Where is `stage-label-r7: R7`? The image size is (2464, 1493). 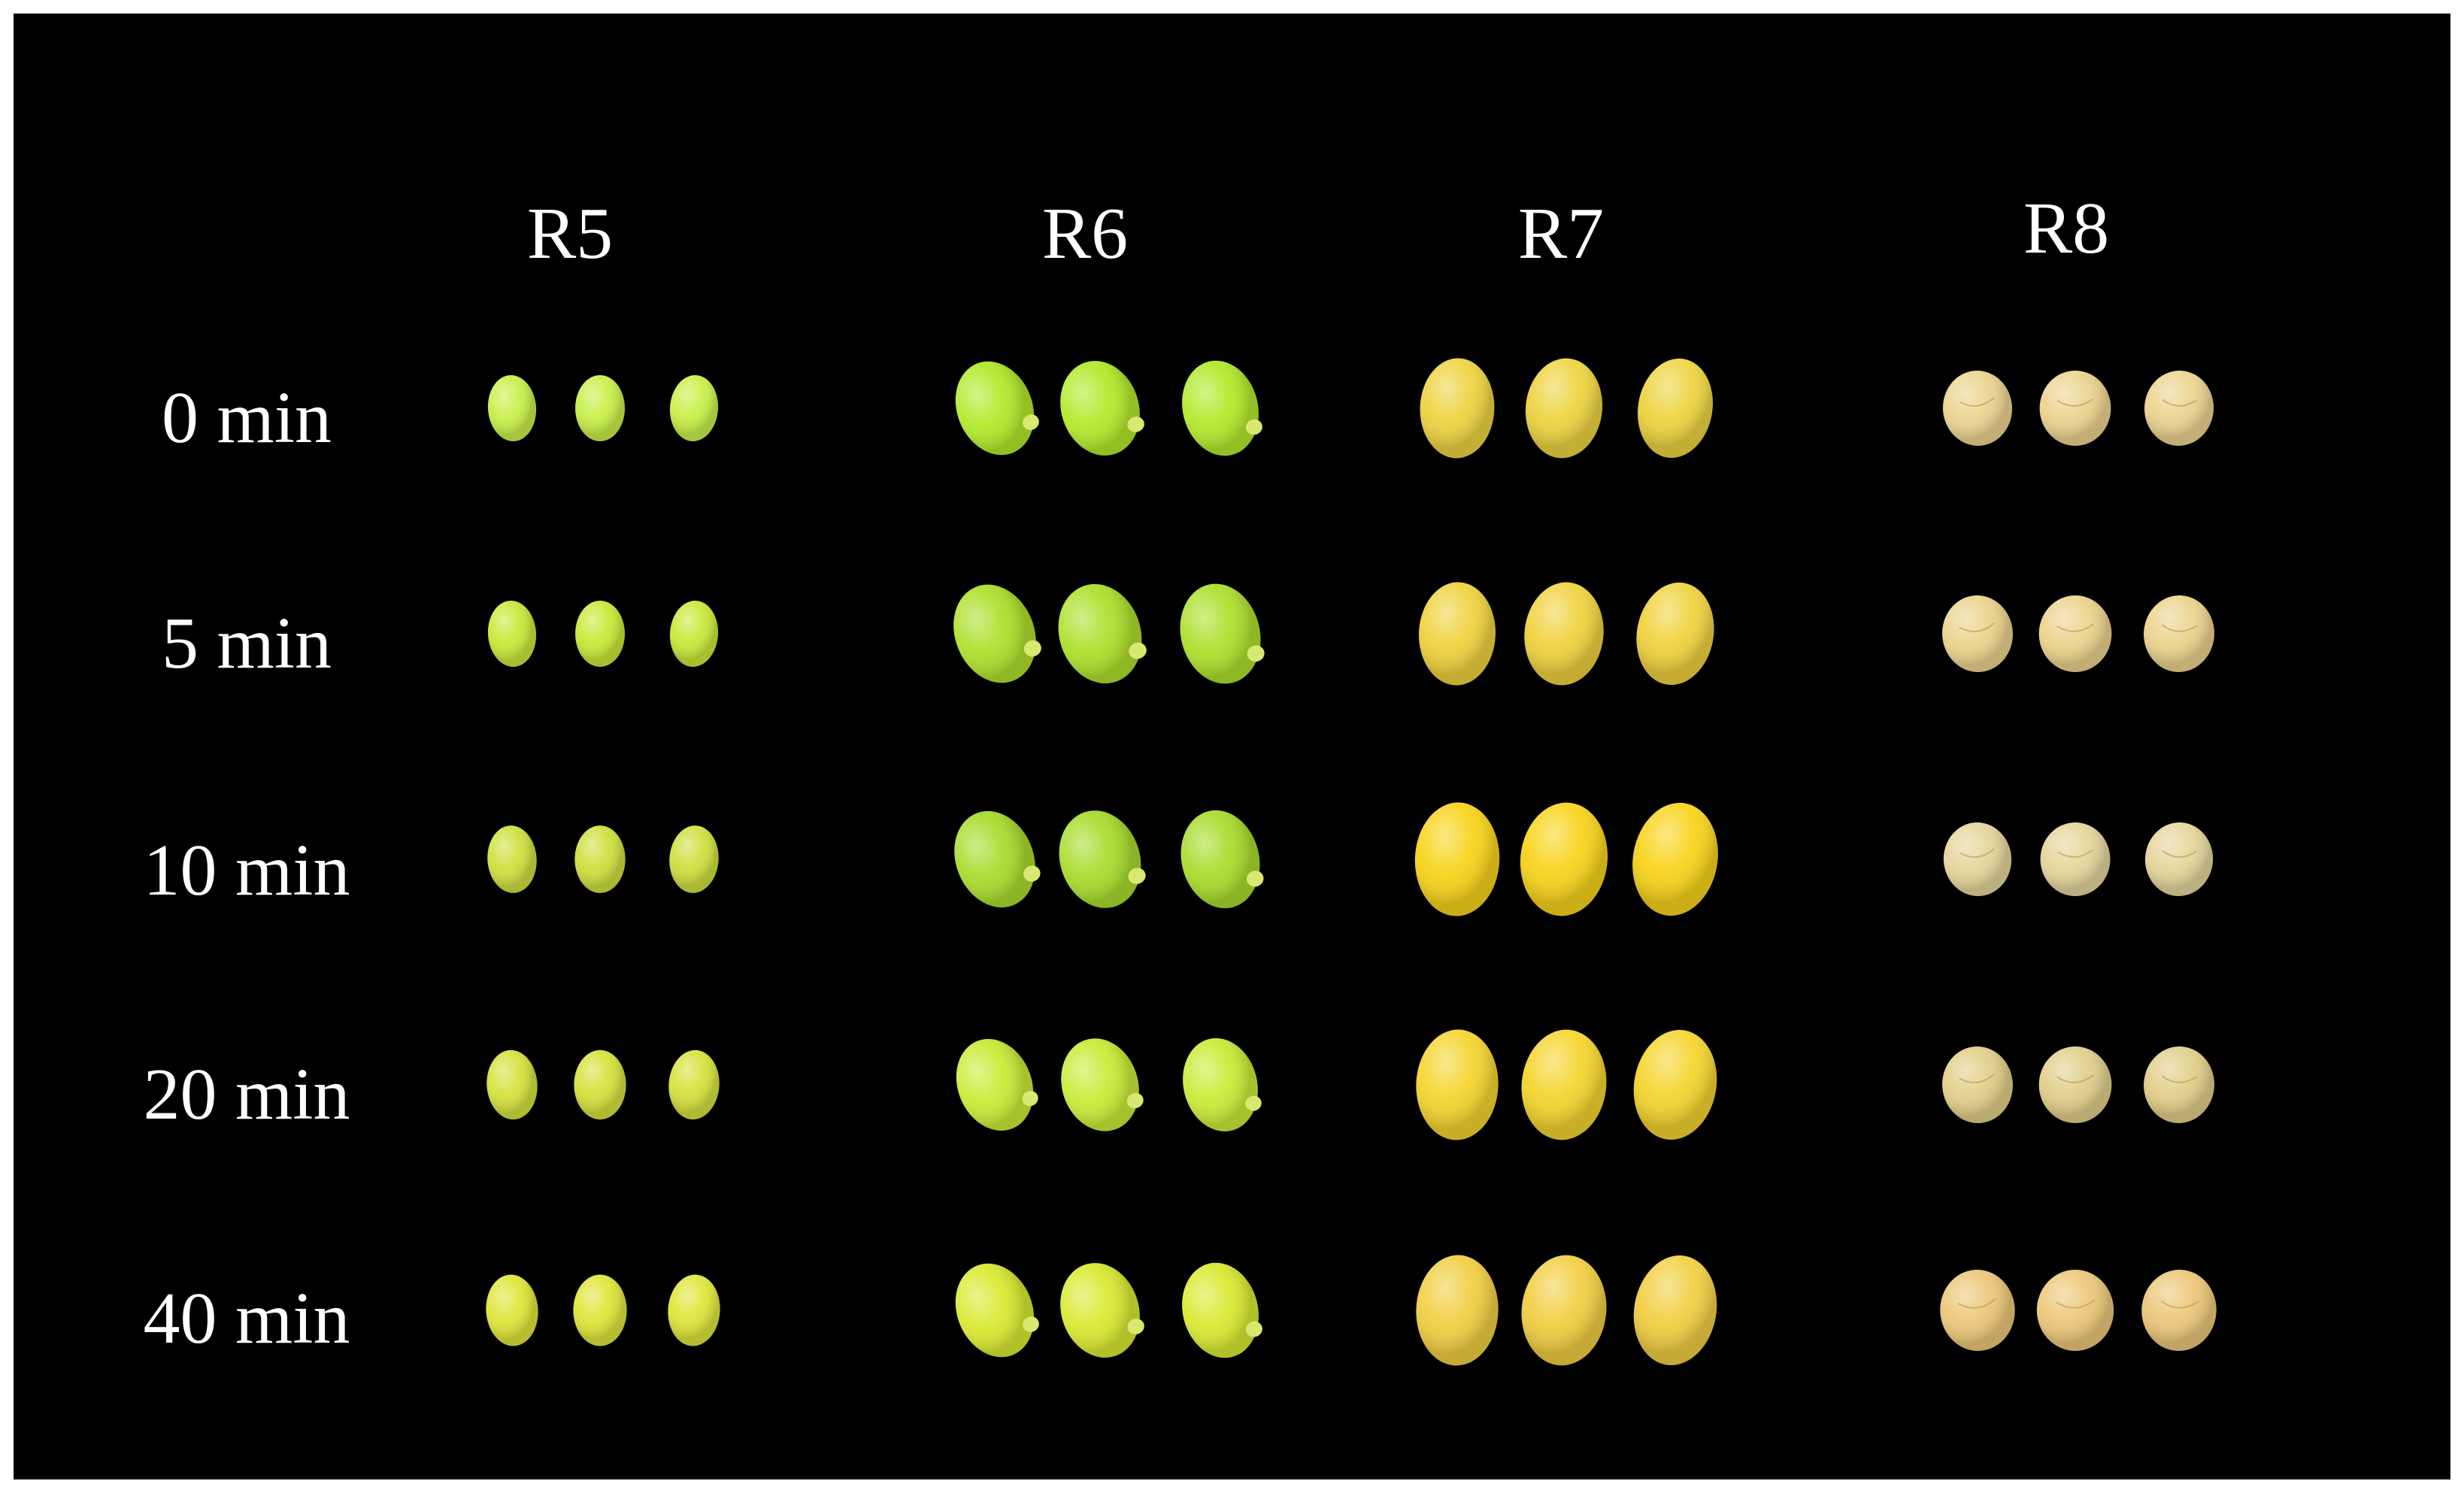 stage-label-r7: R7 is located at coordinates (1561, 234).